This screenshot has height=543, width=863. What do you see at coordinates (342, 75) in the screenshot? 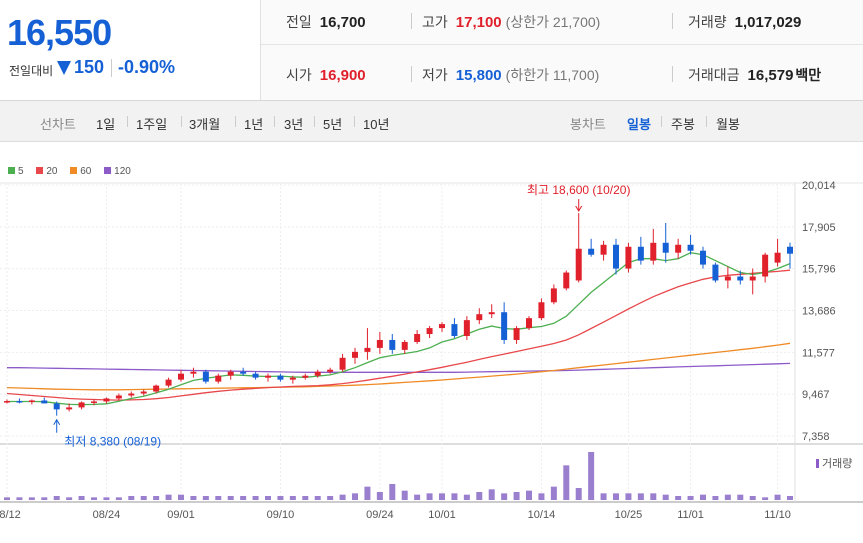
I see `stat-value: 16,900` at bounding box center [342, 75].